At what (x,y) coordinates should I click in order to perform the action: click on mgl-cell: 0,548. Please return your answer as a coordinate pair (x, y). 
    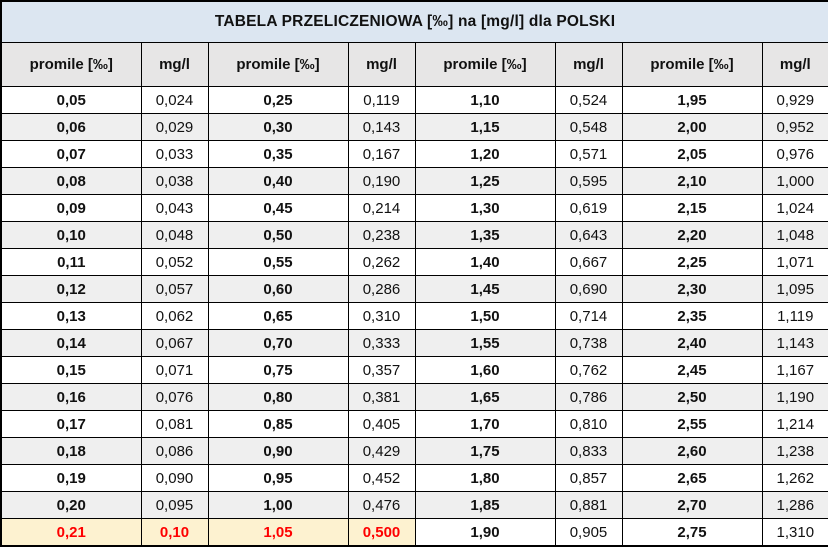
    Looking at the image, I should click on (588, 127).